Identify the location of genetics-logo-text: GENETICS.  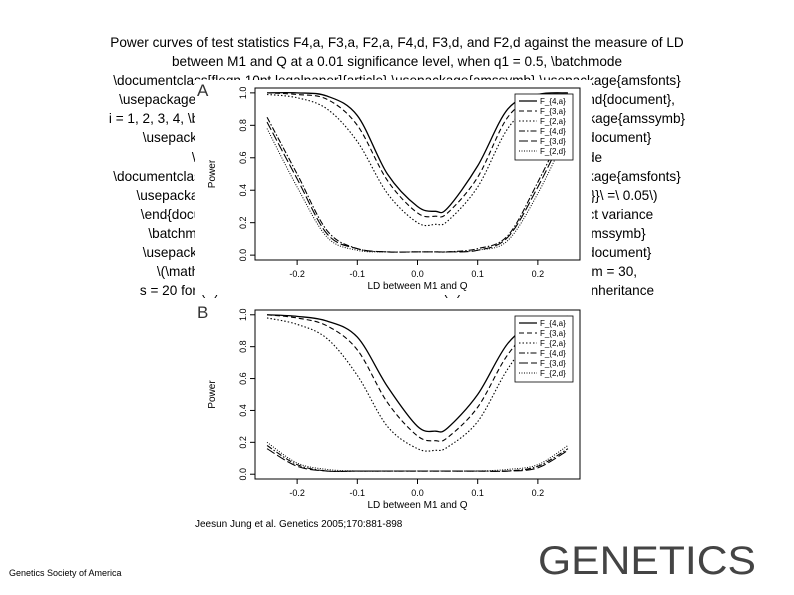
(647, 560).